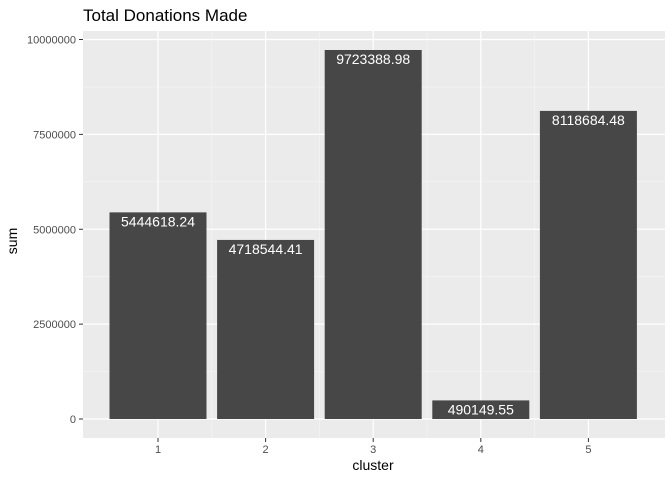  What do you see at coordinates (12, 241) in the screenshot?
I see `y-axis-title: sum` at bounding box center [12, 241].